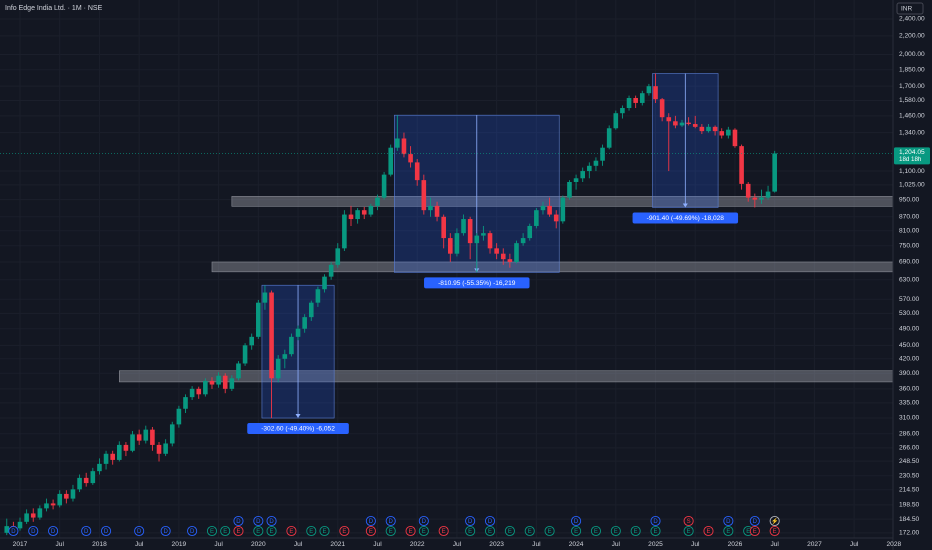 This screenshot has height=550, width=932. Describe the element at coordinates (909, 490) in the screenshot. I see `y-tick-label: 214.50` at that location.